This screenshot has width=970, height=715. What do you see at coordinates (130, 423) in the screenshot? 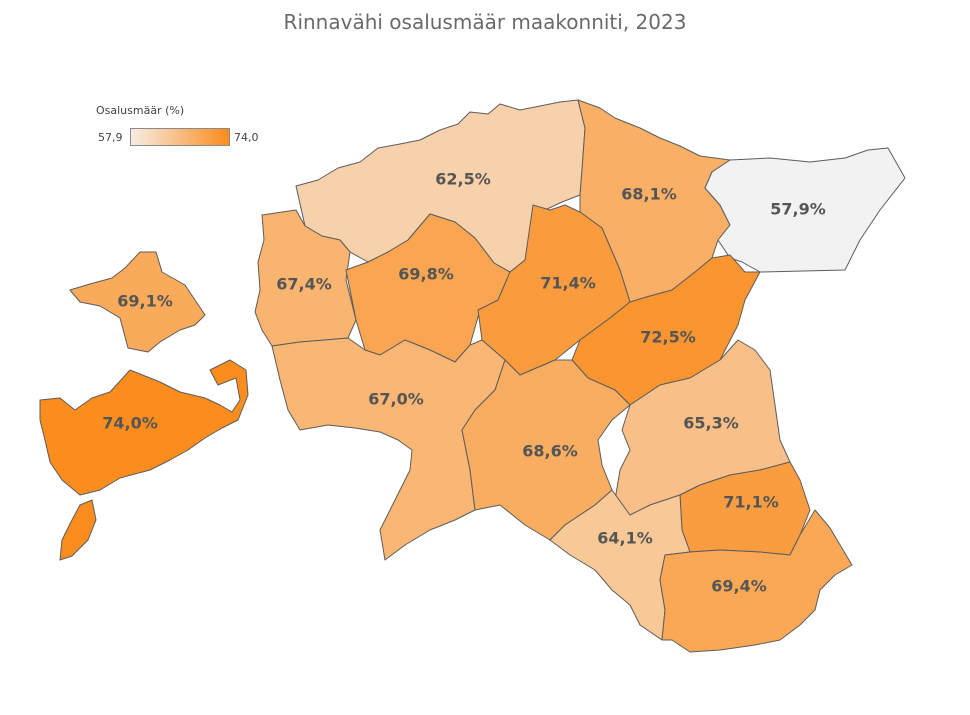
I see `region-value-label: 74,0%` at bounding box center [130, 423].